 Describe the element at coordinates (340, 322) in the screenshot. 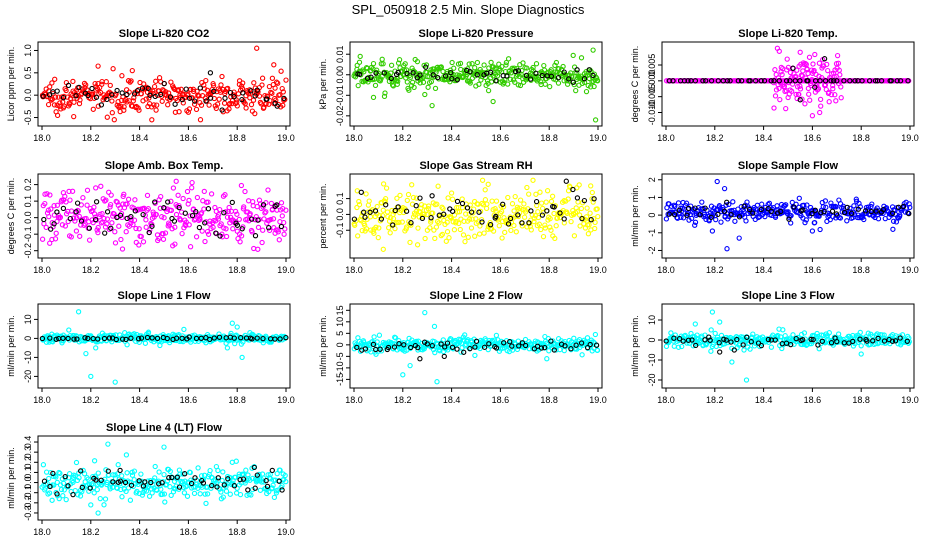

I see `y-tick-label: 10` at that location.